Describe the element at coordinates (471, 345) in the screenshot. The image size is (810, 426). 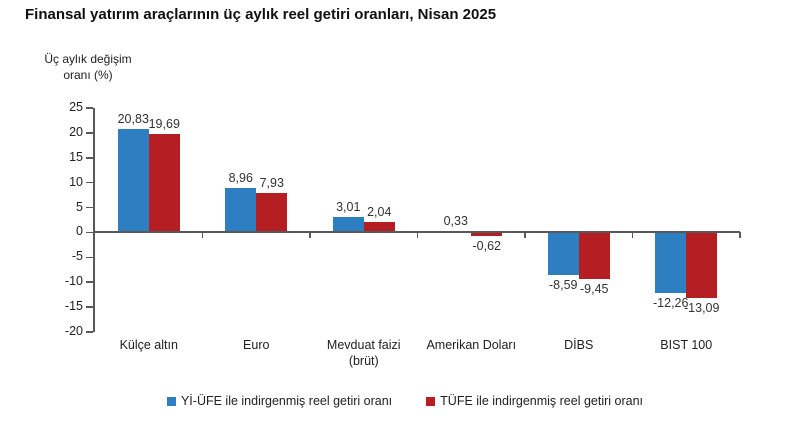
I see `x-category-label: Amerikan Doları` at that location.